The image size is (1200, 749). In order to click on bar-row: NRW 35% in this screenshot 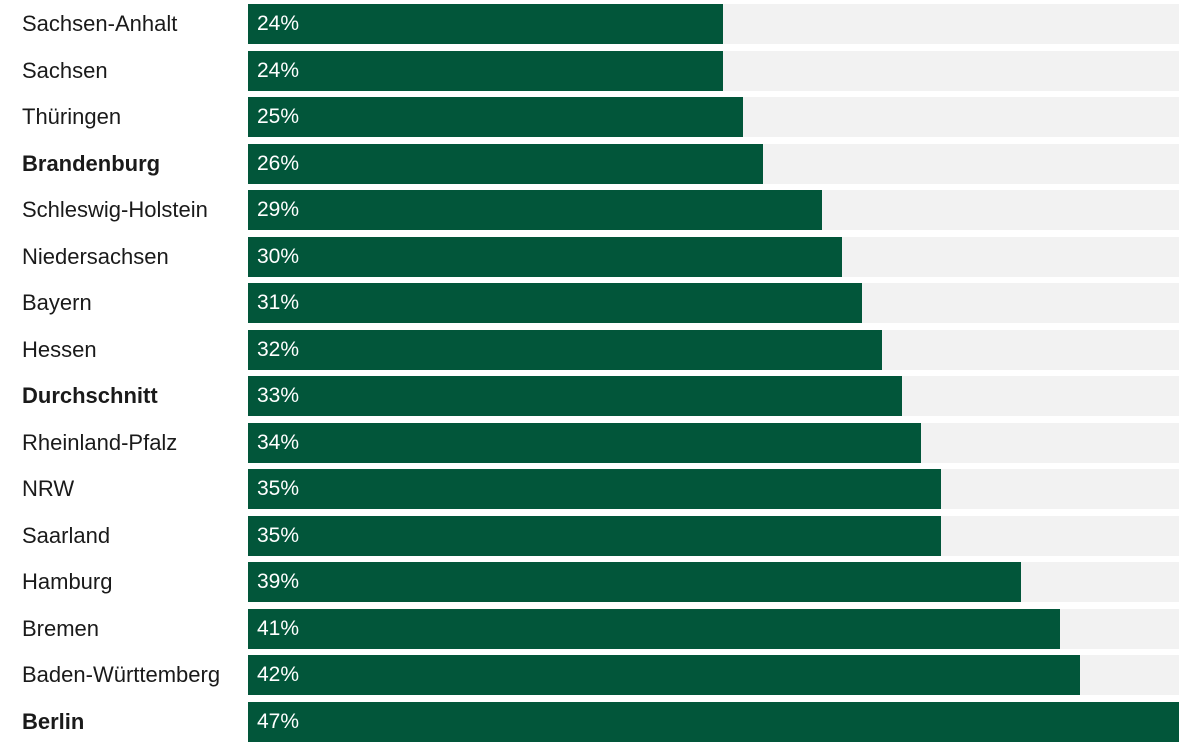, I will do `click(600, 492)`.